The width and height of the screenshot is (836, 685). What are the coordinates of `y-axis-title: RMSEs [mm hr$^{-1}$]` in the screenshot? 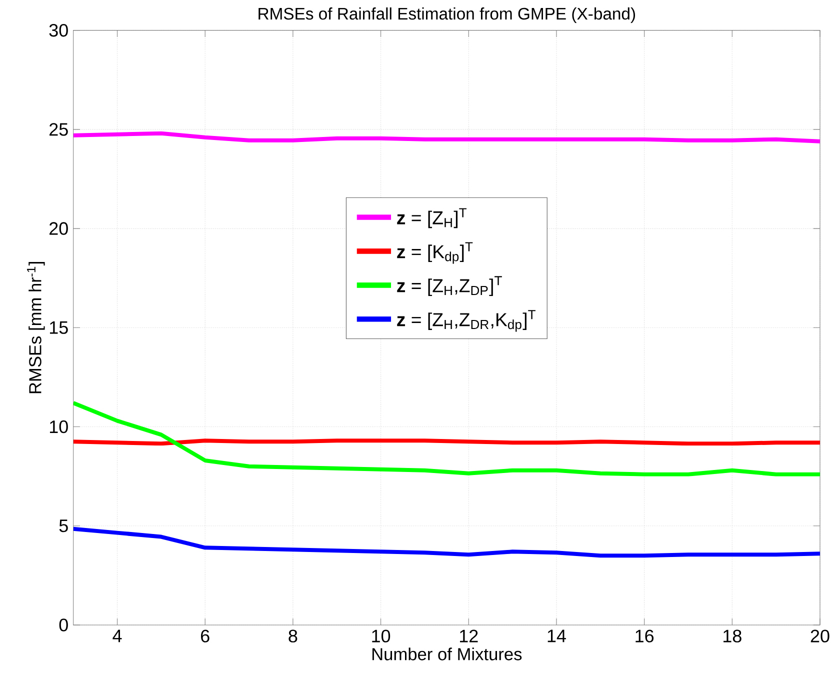 It's located at (36, 328).